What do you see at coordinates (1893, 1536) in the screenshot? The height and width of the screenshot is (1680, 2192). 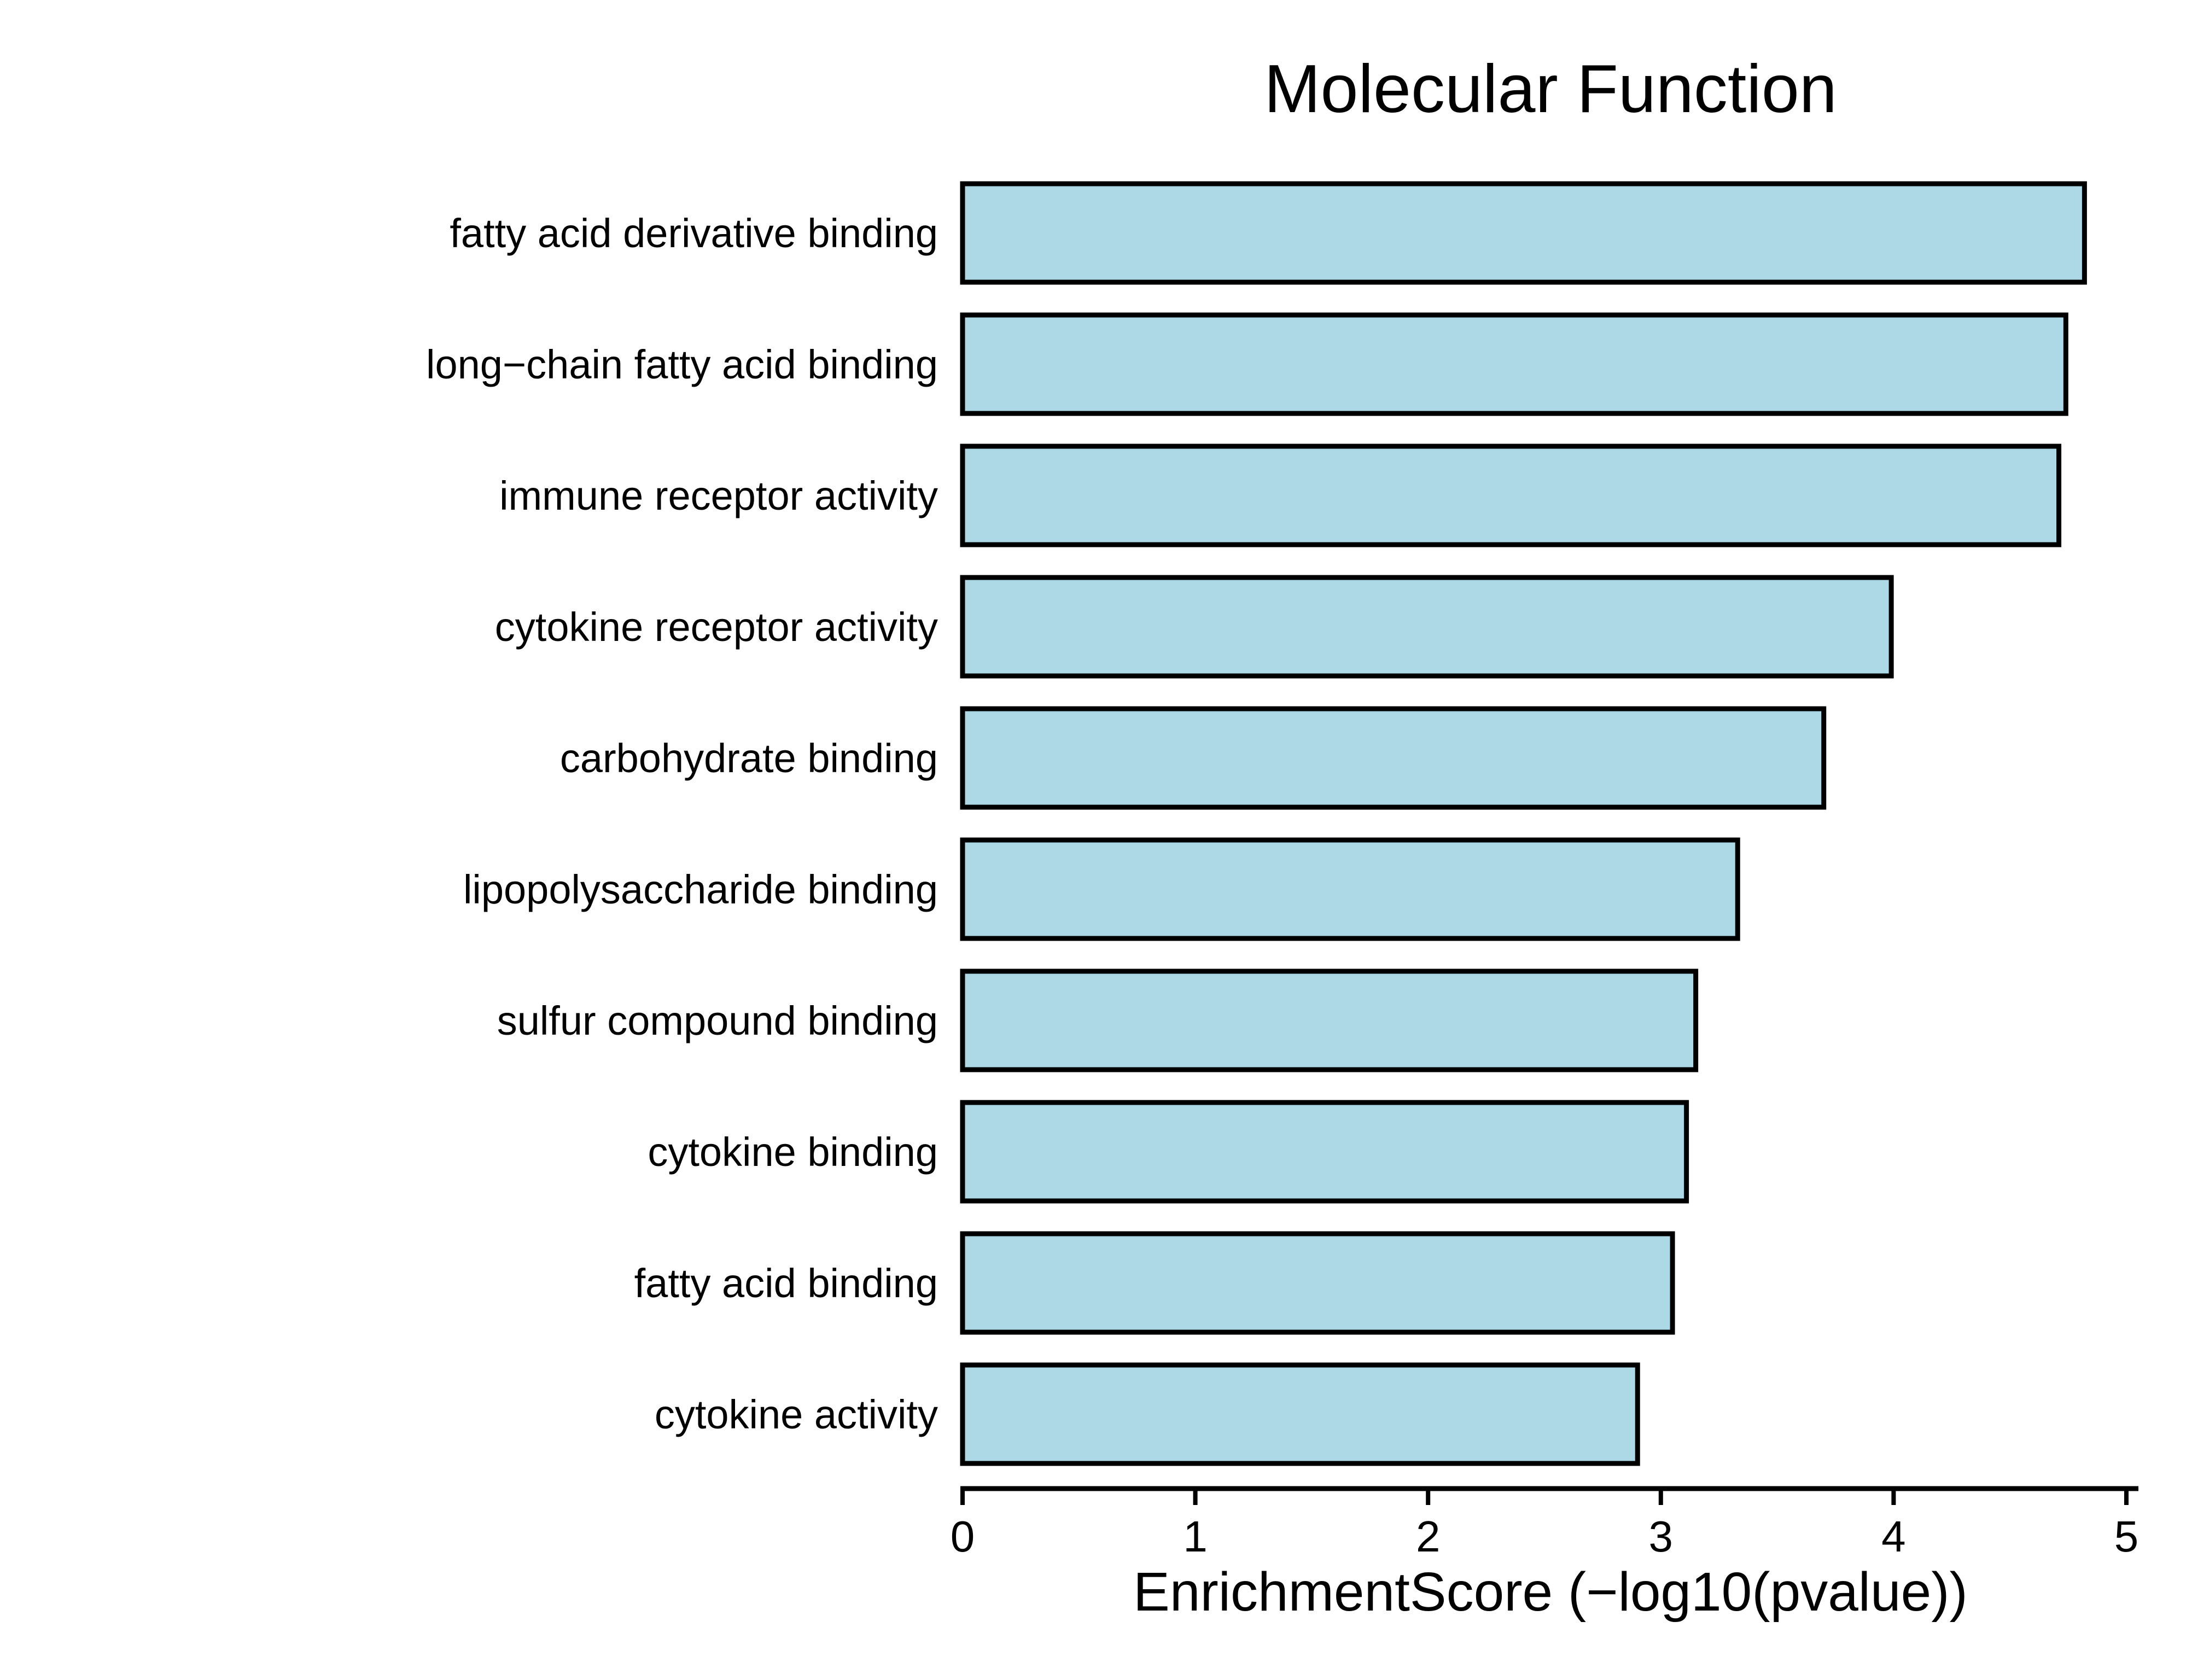 I see `x-tick-label-4: 4` at bounding box center [1893, 1536].